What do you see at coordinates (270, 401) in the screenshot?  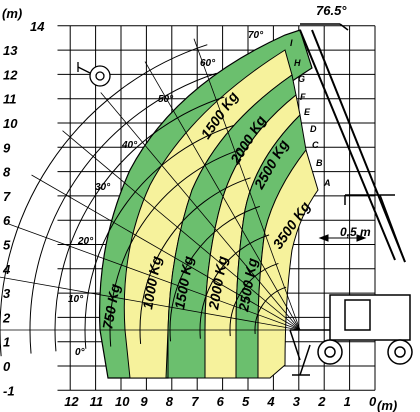 I see `x-tick-label: 4` at bounding box center [270, 401].